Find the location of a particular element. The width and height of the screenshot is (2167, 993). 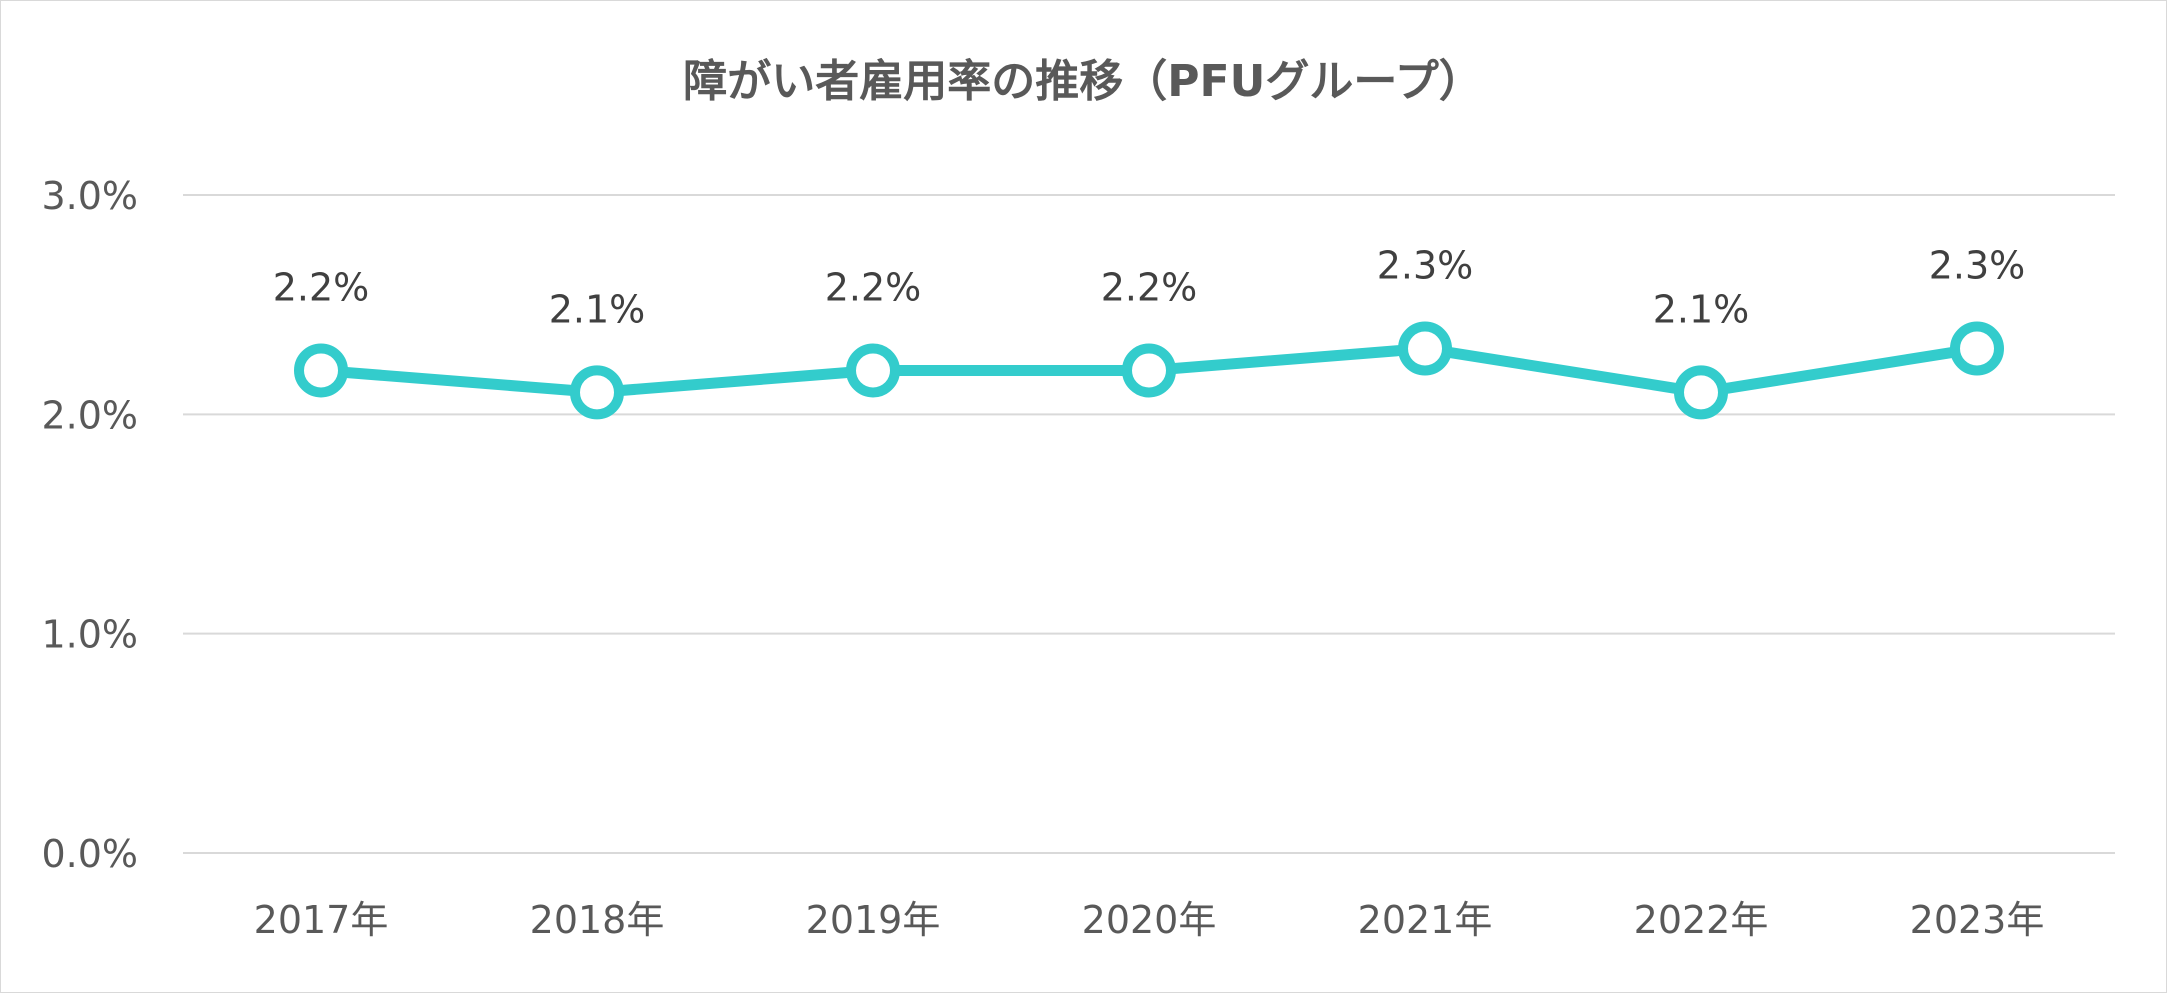

y-tick-label: 3.0% is located at coordinates (89, 196).